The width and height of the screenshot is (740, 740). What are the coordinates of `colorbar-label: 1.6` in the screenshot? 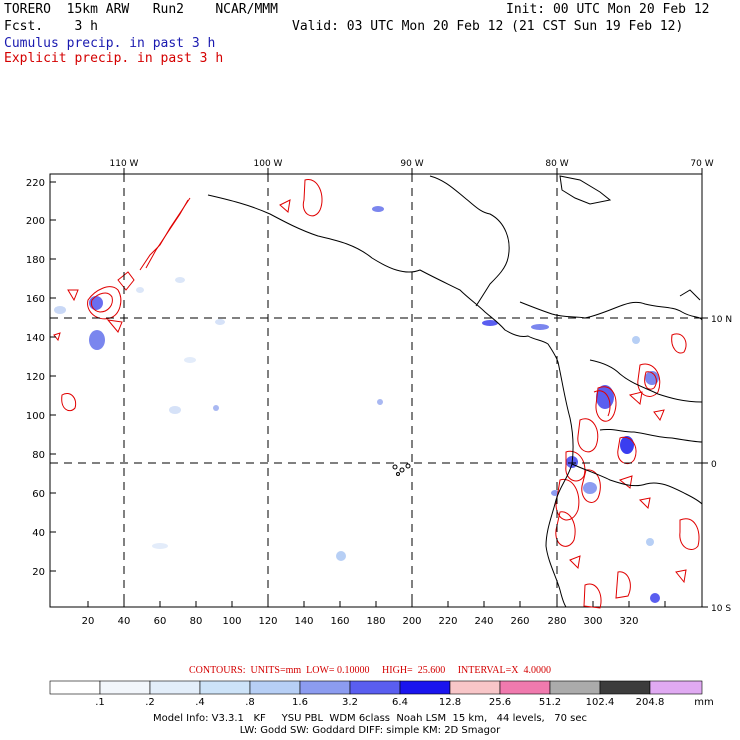 It's located at (300, 702).